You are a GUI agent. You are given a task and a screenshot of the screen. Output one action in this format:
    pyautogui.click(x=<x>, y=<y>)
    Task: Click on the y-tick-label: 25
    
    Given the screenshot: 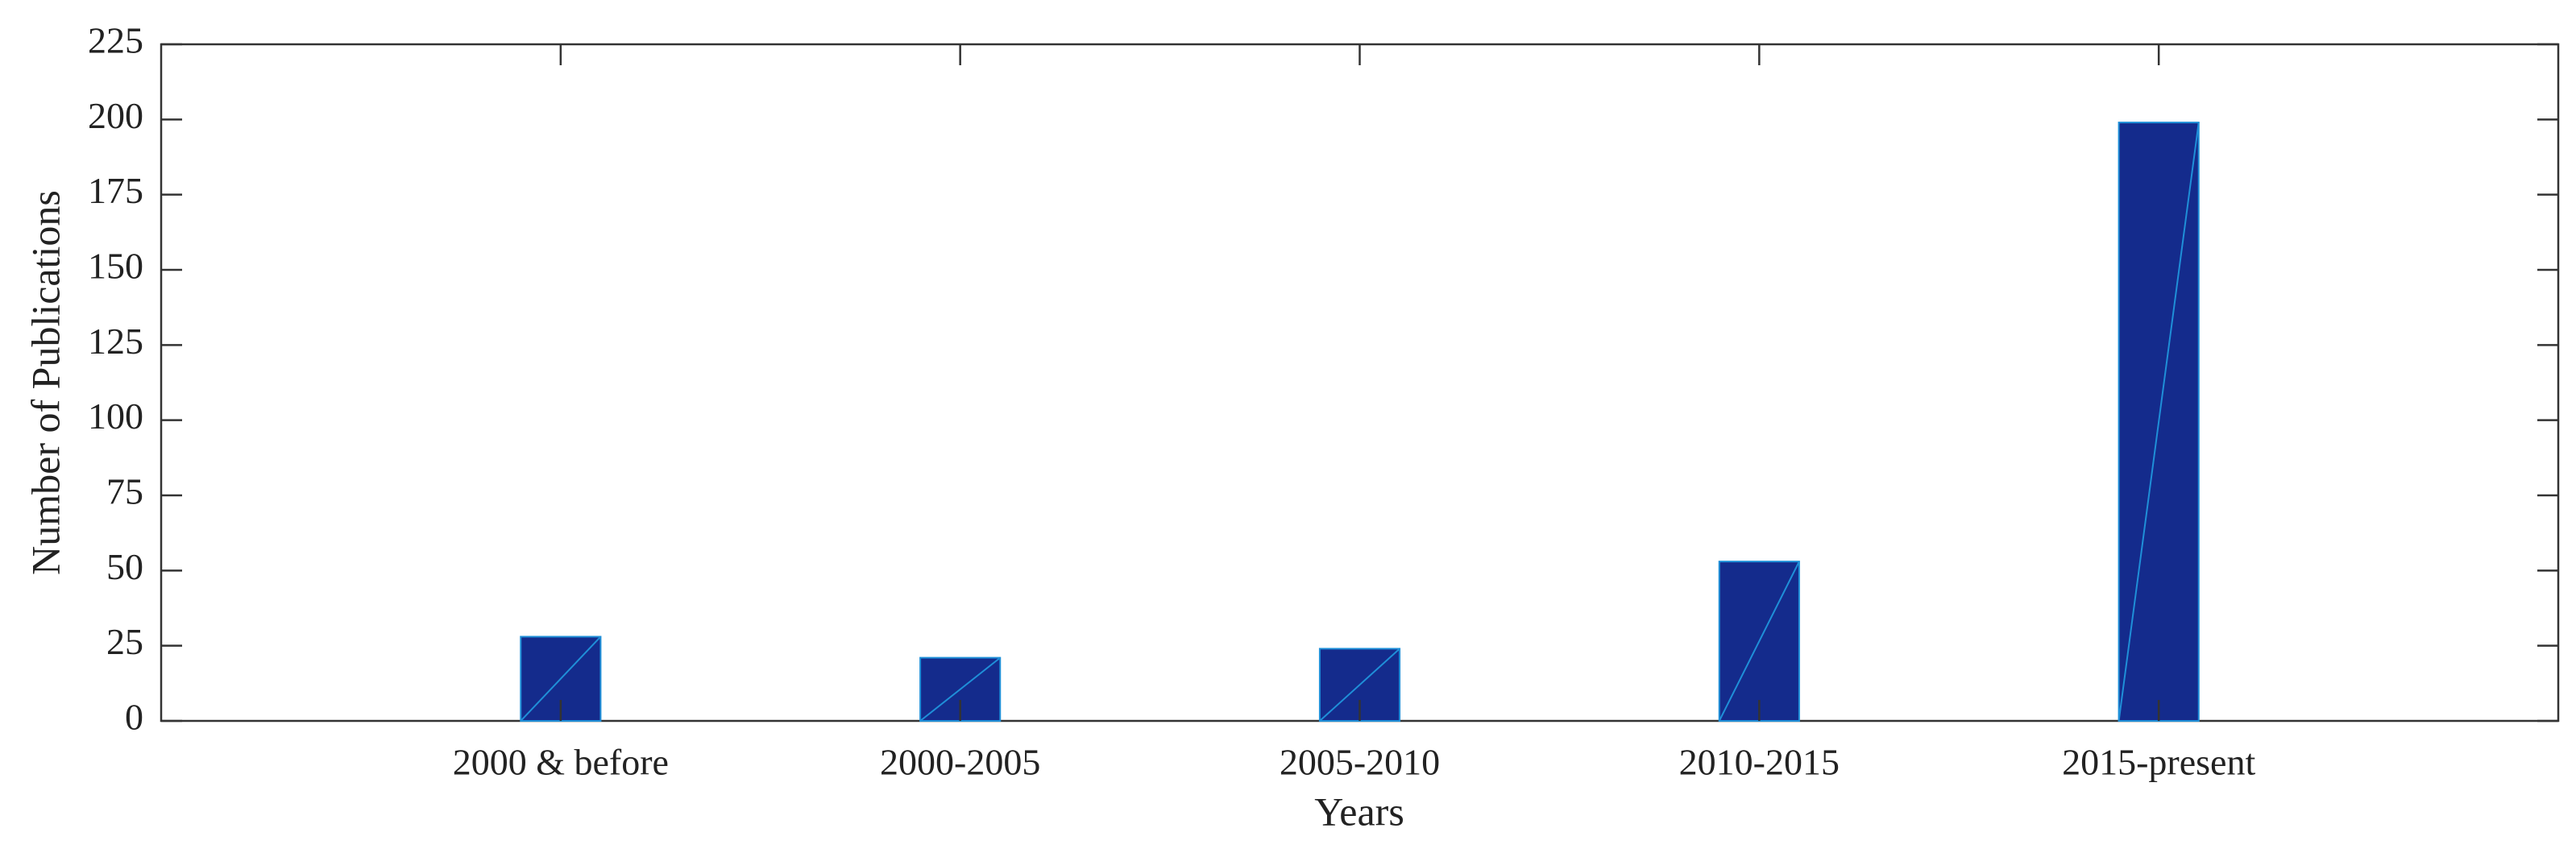 What is the action you would take?
    pyautogui.click(x=124, y=641)
    